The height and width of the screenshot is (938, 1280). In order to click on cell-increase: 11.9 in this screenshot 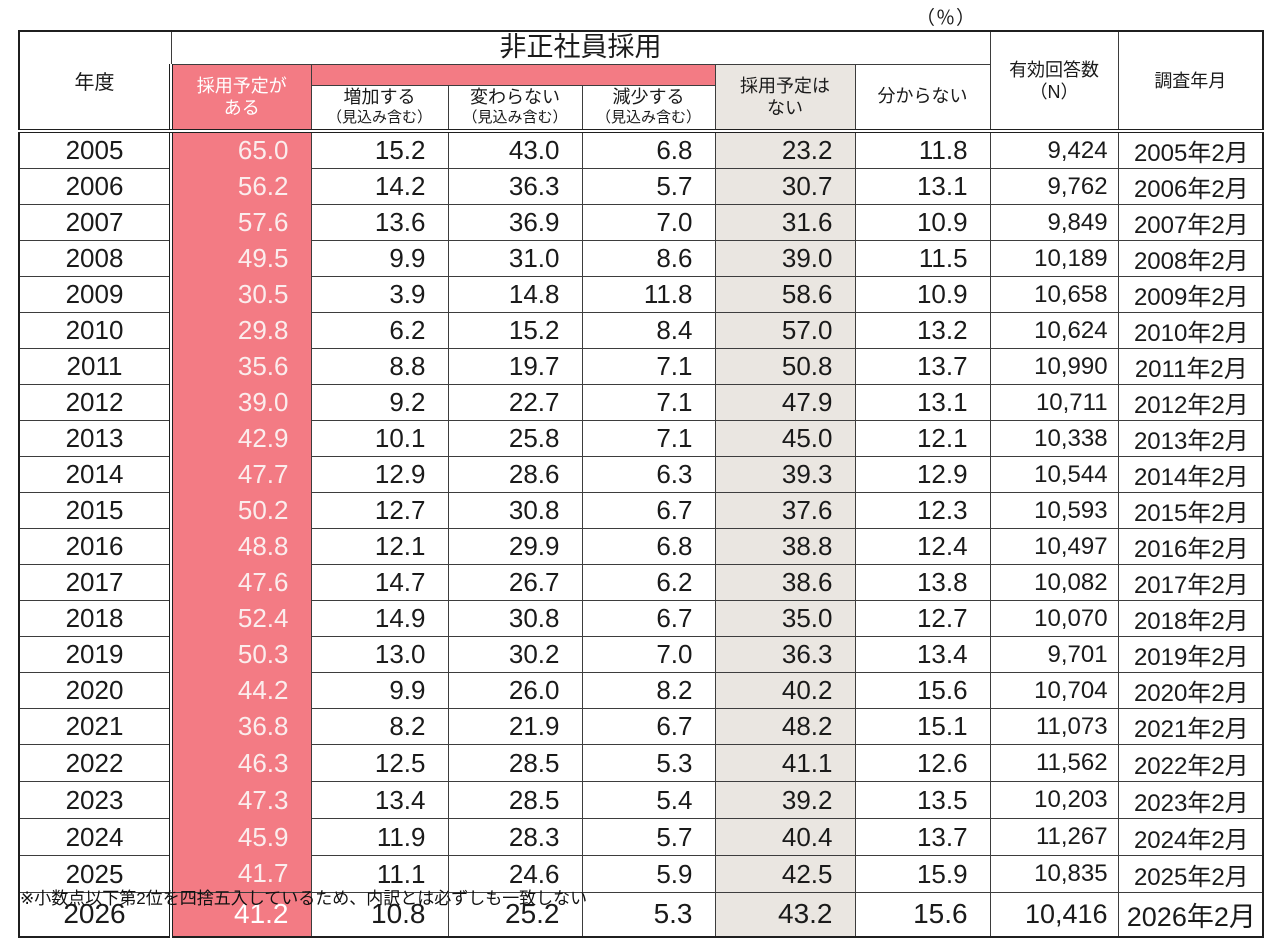, I will do `click(379, 837)`.